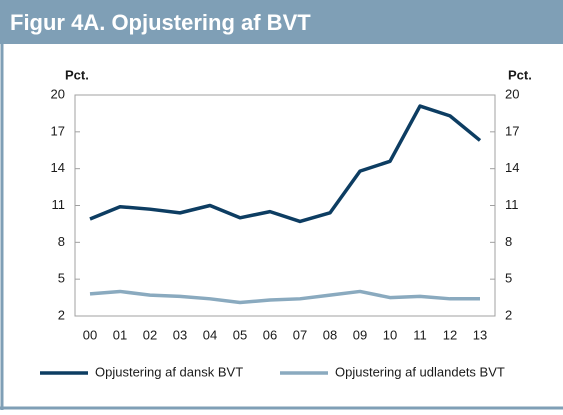 Image resolution: width=563 pixels, height=415 pixels. What do you see at coordinates (390, 334) in the screenshot?
I see `x-tick-label: 10` at bounding box center [390, 334].